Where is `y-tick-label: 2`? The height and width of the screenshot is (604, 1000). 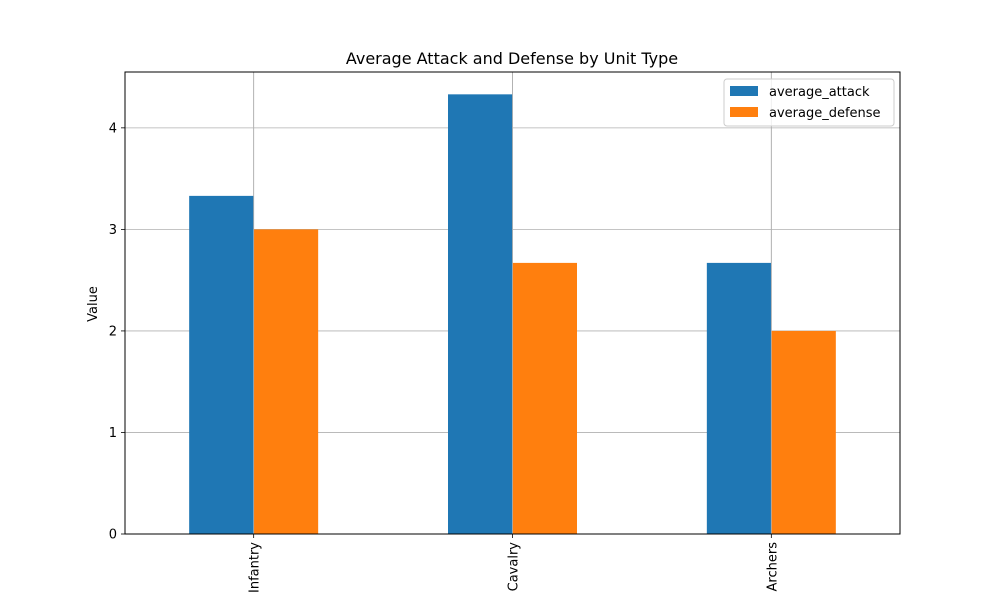
y-tick-label: 2 is located at coordinates (113, 331).